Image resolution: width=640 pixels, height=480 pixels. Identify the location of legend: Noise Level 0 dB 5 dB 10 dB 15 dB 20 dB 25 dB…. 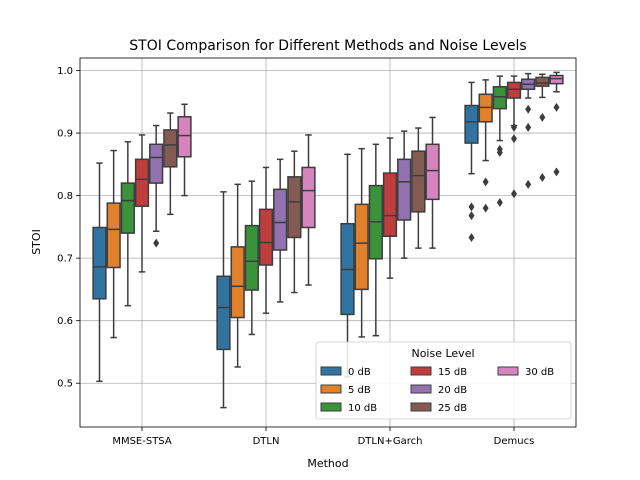
(443, 380).